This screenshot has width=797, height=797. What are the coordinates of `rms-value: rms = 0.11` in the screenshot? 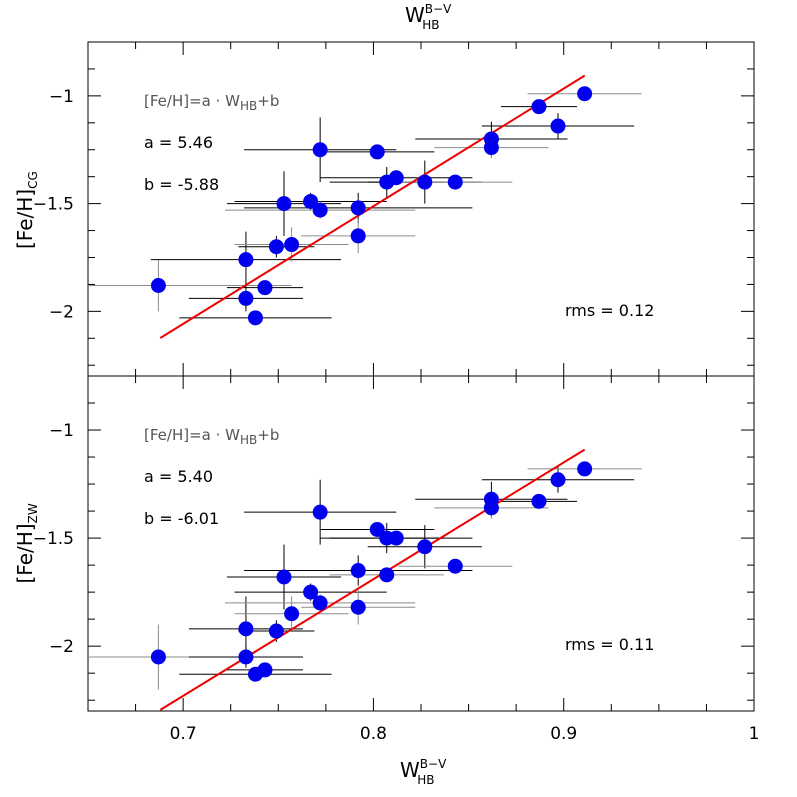 It's located at (609, 644).